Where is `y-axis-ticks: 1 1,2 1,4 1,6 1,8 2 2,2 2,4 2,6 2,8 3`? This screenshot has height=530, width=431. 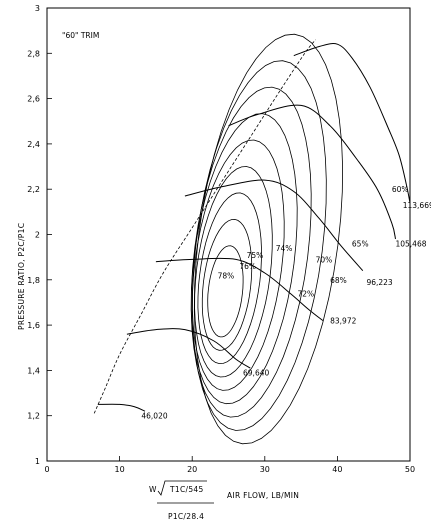 y-axis-ticks: 1 1,2 1,4 1,6 1,8 2 2,2 2,4 2,6 2,8 3 is located at coordinates (39, 235).